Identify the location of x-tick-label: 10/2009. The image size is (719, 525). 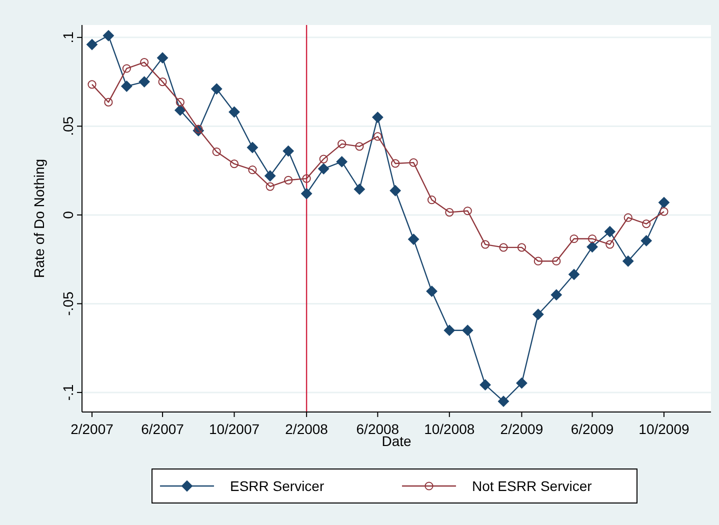
(664, 429).